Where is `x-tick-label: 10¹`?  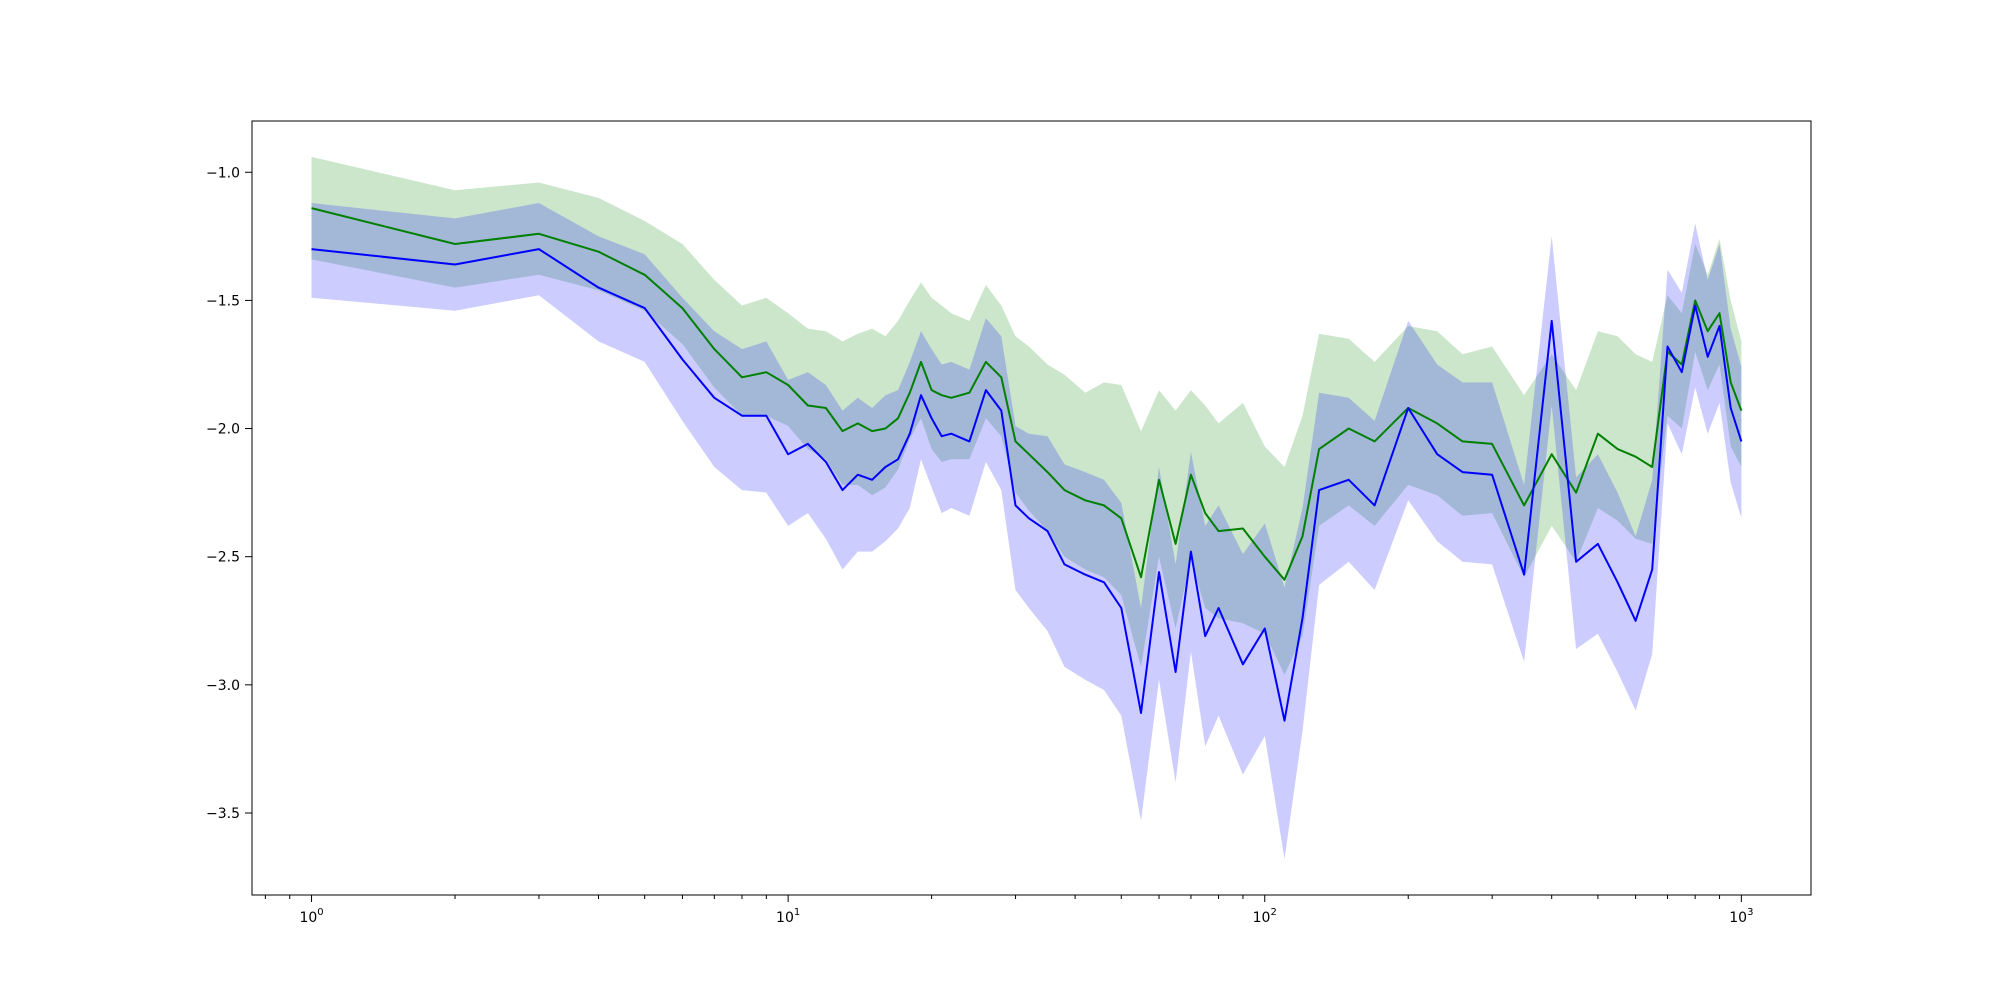
x-tick-label: 10¹ is located at coordinates (788, 916).